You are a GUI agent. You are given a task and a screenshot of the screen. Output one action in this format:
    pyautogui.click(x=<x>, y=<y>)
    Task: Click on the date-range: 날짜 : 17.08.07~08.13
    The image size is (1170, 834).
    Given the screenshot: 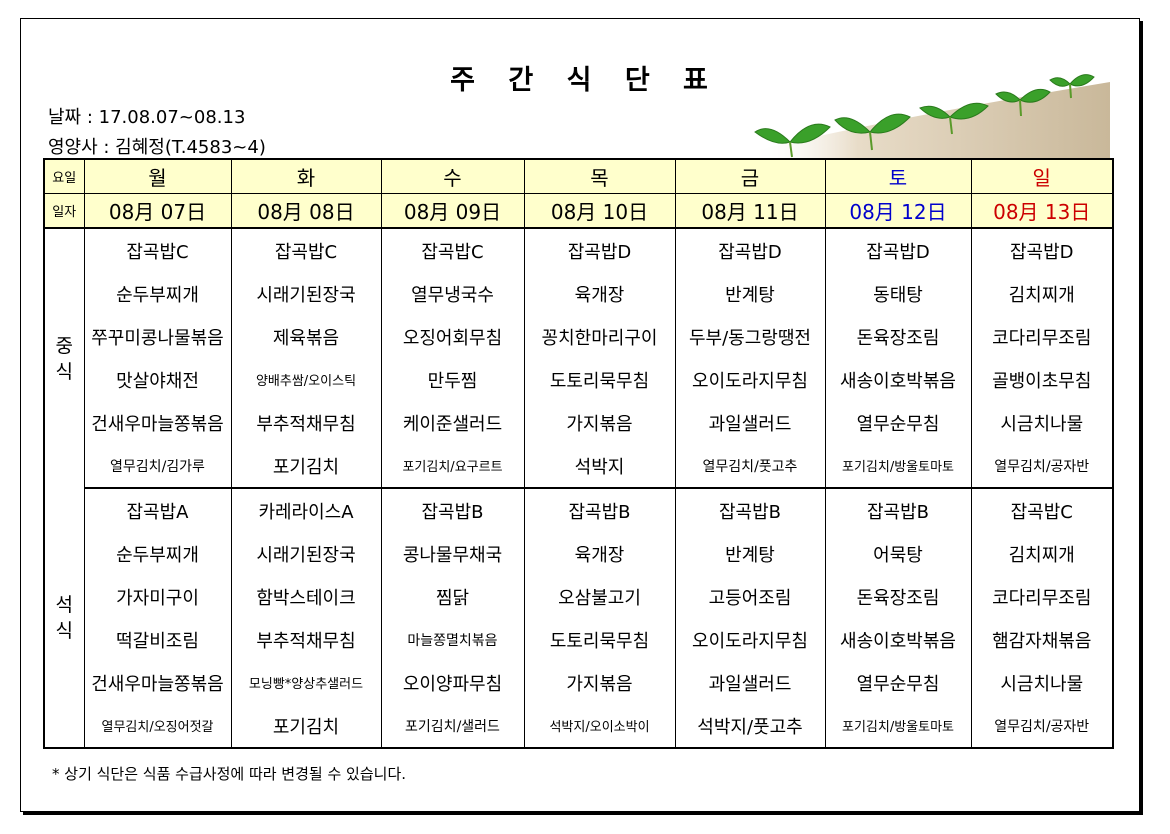 What is the action you would take?
    pyautogui.click(x=147, y=117)
    